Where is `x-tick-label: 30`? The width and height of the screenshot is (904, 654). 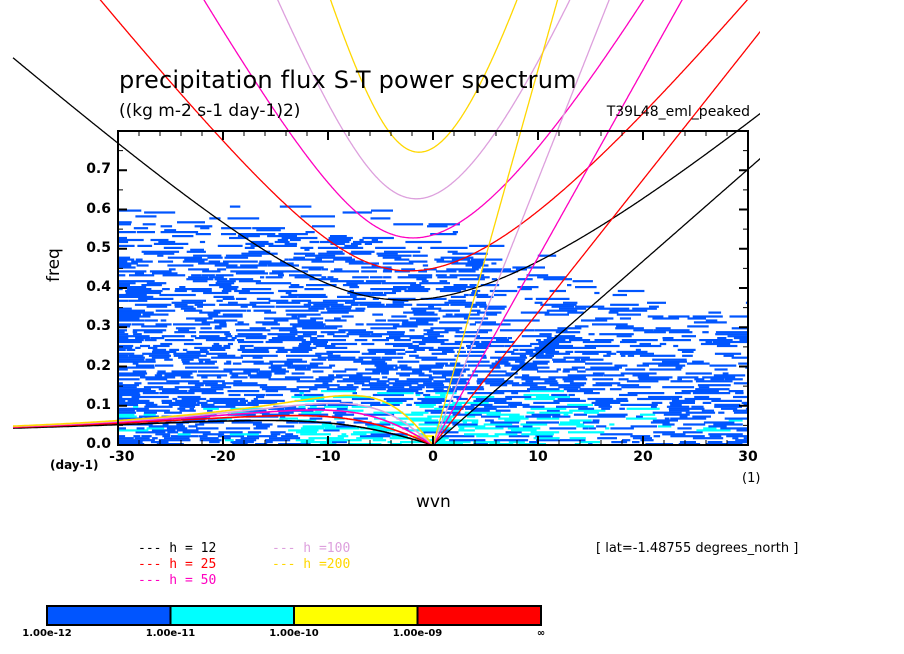
x-tick-label: 30 is located at coordinates (748, 457).